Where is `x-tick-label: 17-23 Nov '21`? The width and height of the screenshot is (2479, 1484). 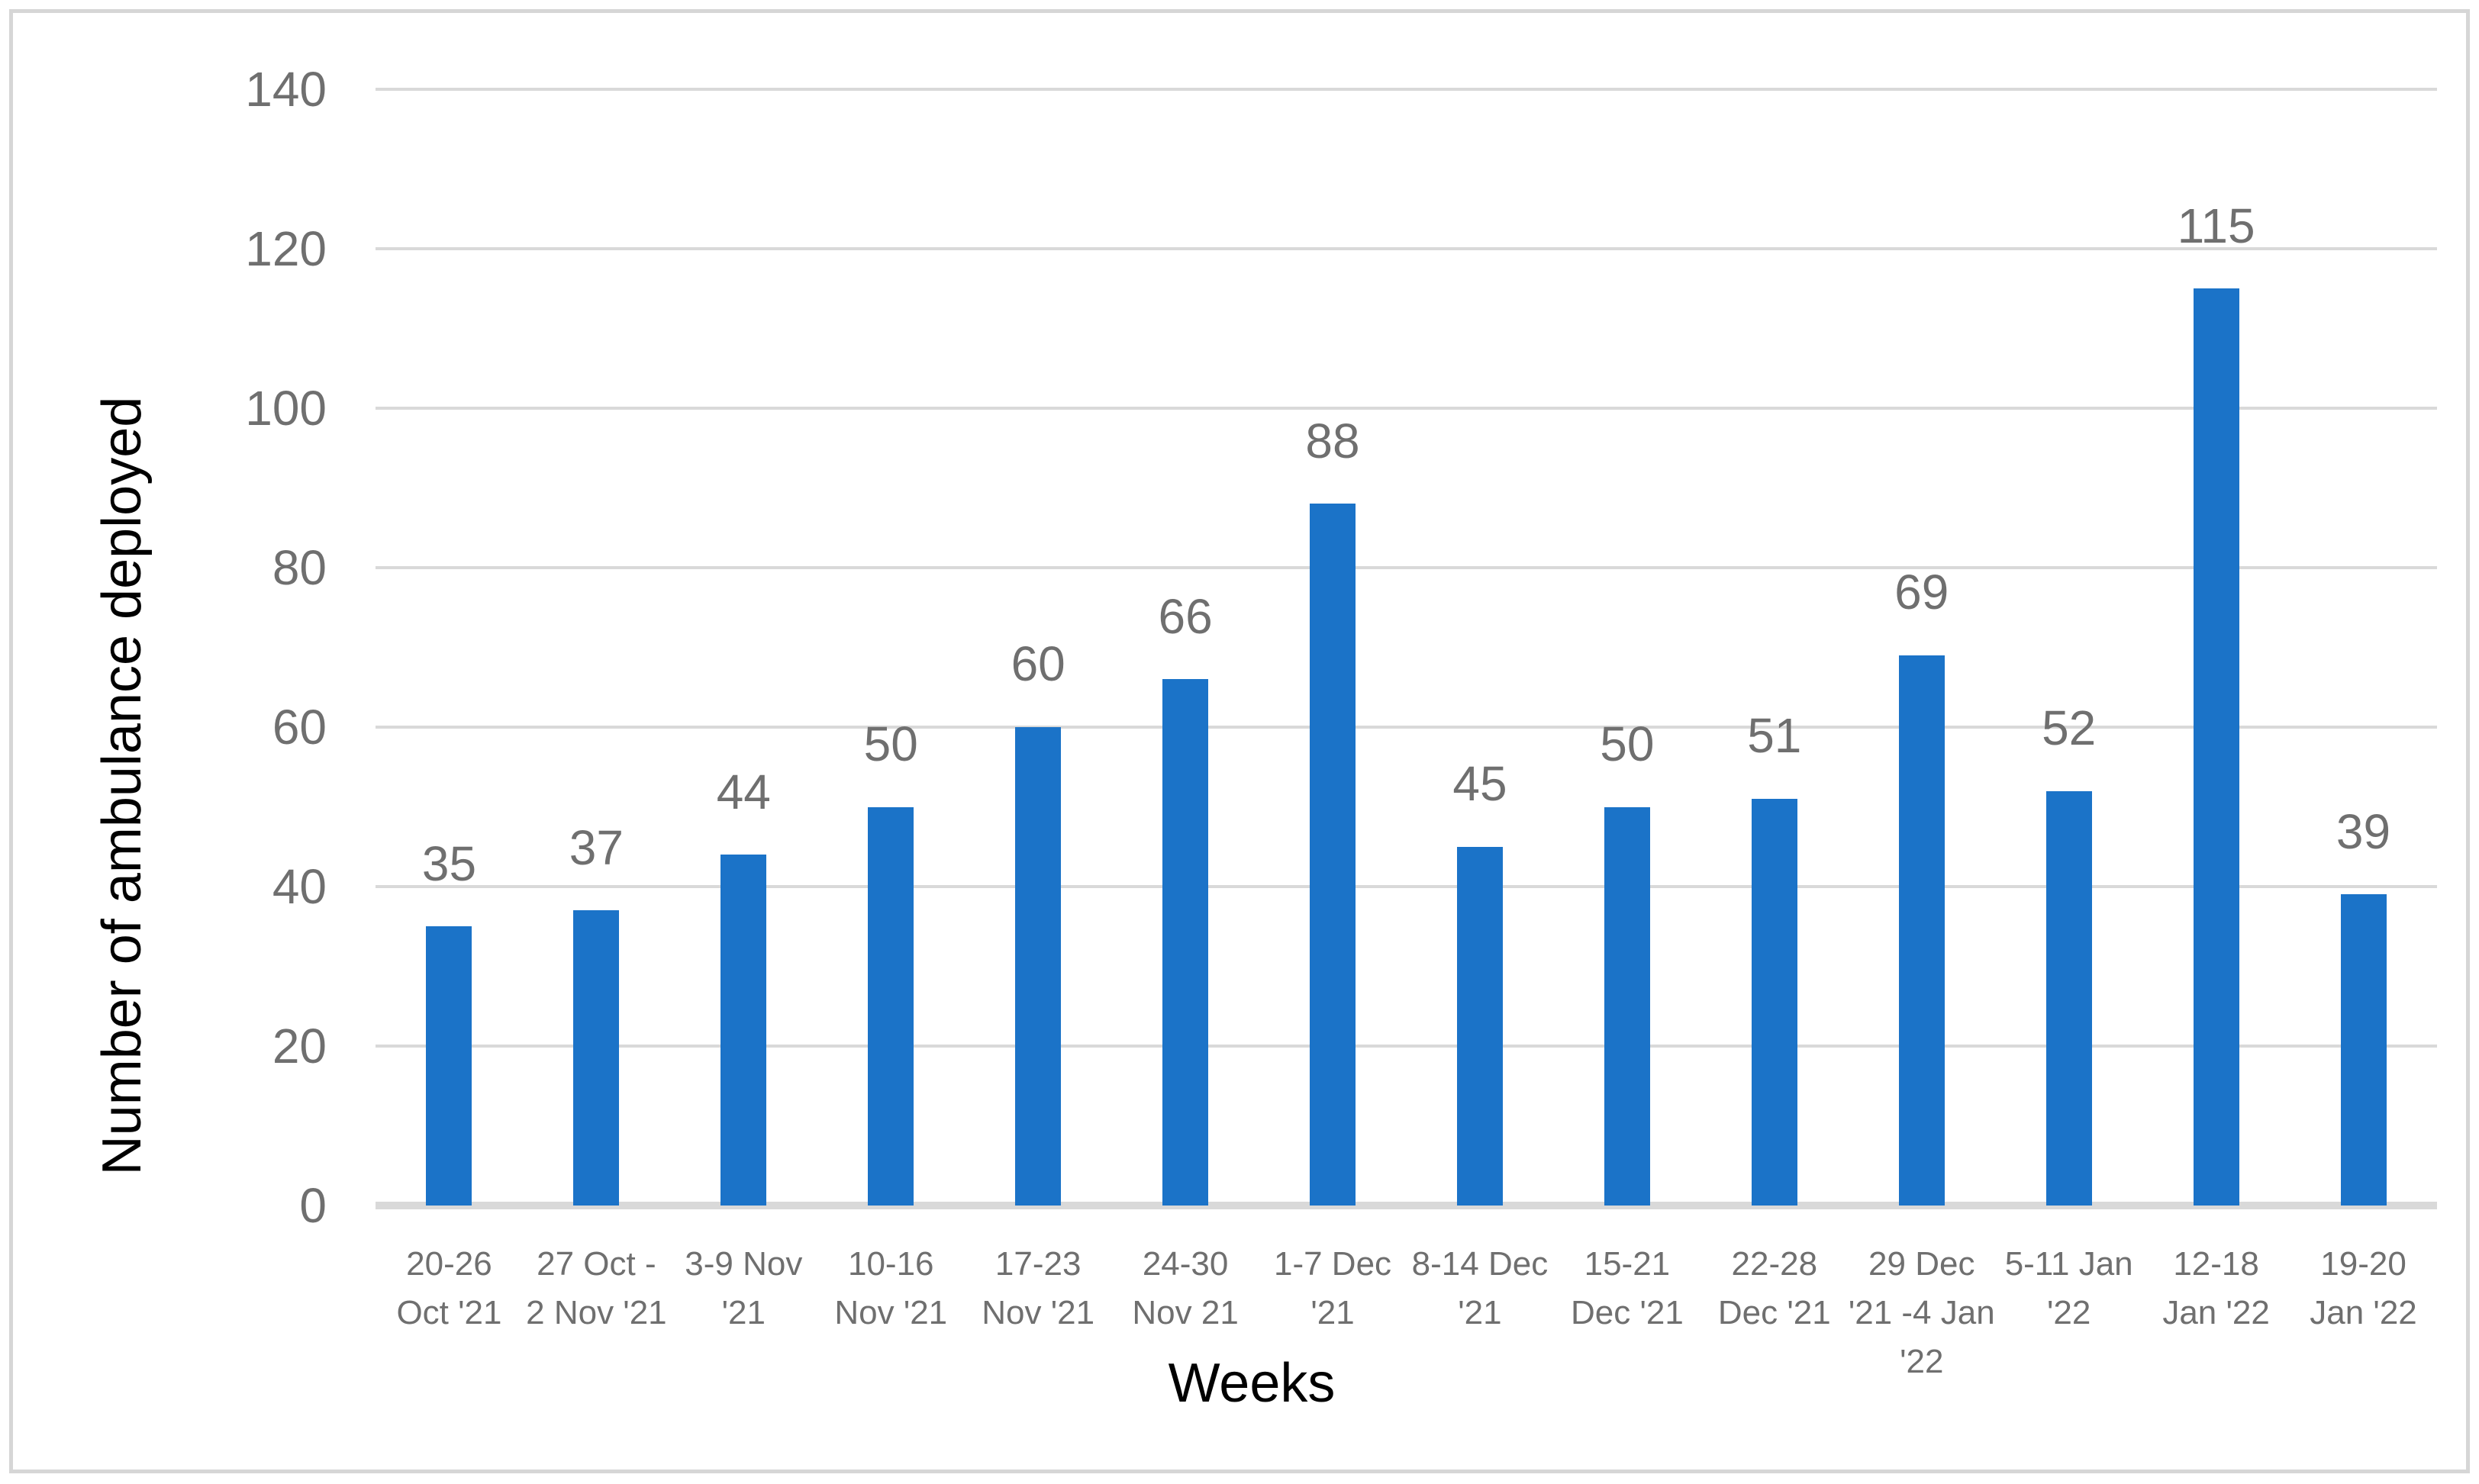 x-tick-label: 17-23 Nov '21 is located at coordinates (1038, 1288).